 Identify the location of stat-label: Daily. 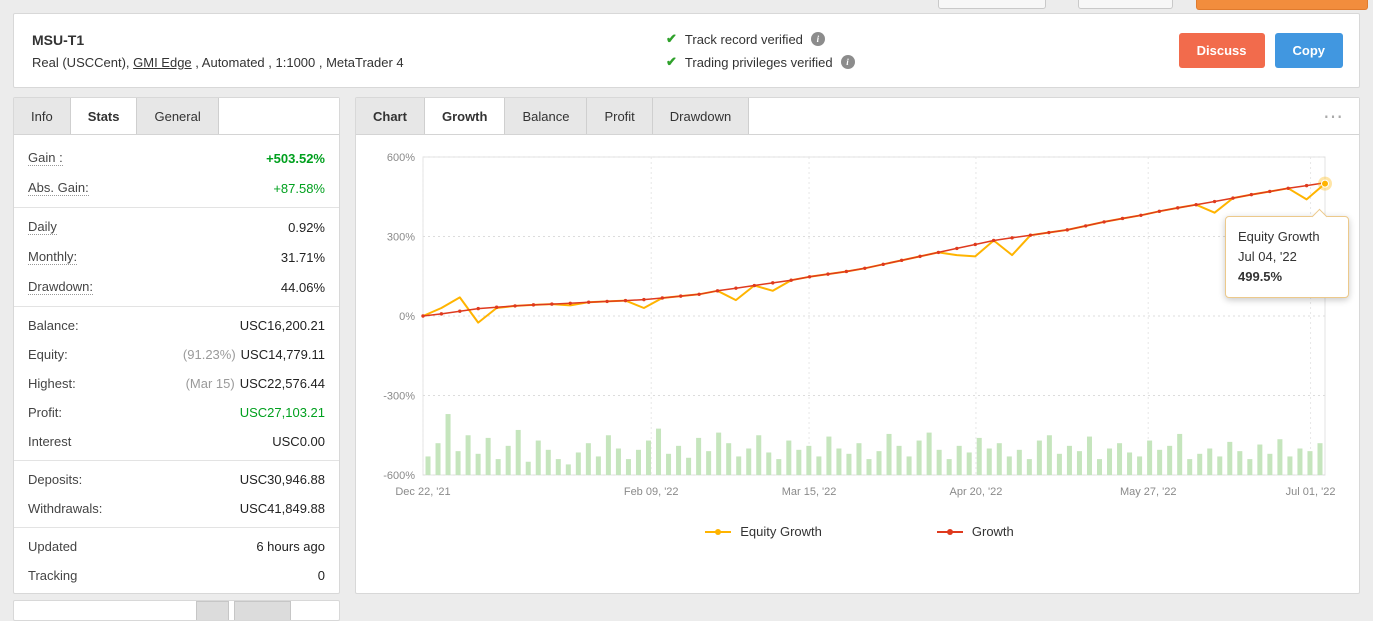
(42, 227).